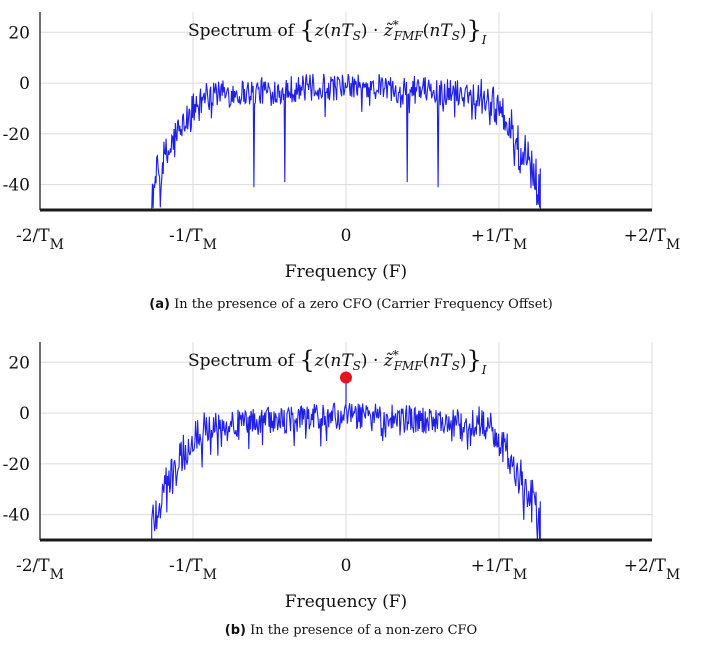 The image size is (702, 653). Describe the element at coordinates (364, 630) in the screenshot. I see `caption-text-b: In the presence of a non-zero CFO` at that location.